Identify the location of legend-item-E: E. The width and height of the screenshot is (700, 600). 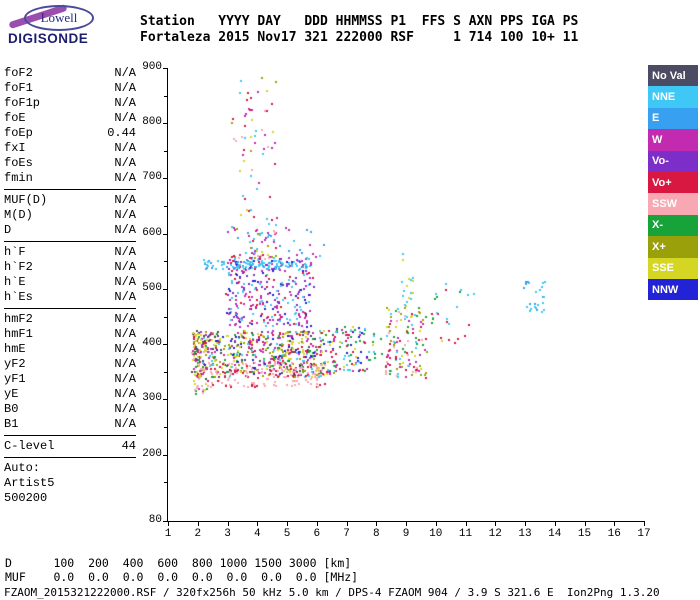
(673, 118).